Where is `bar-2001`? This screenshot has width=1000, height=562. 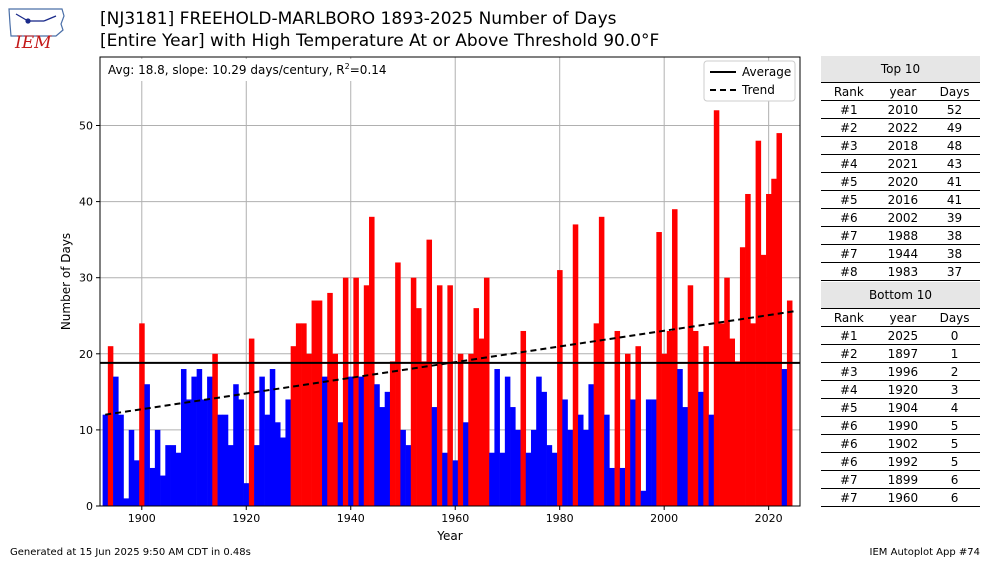
bar-2001 is located at coordinates (669, 418).